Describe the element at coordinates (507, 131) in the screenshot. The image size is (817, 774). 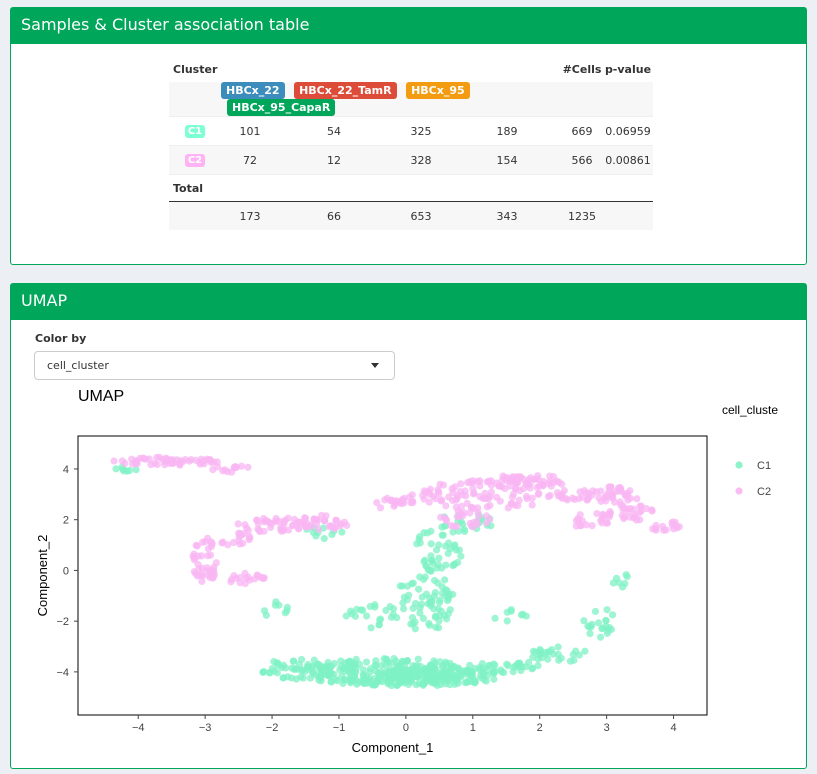
I see `table-cell: 189` at that location.